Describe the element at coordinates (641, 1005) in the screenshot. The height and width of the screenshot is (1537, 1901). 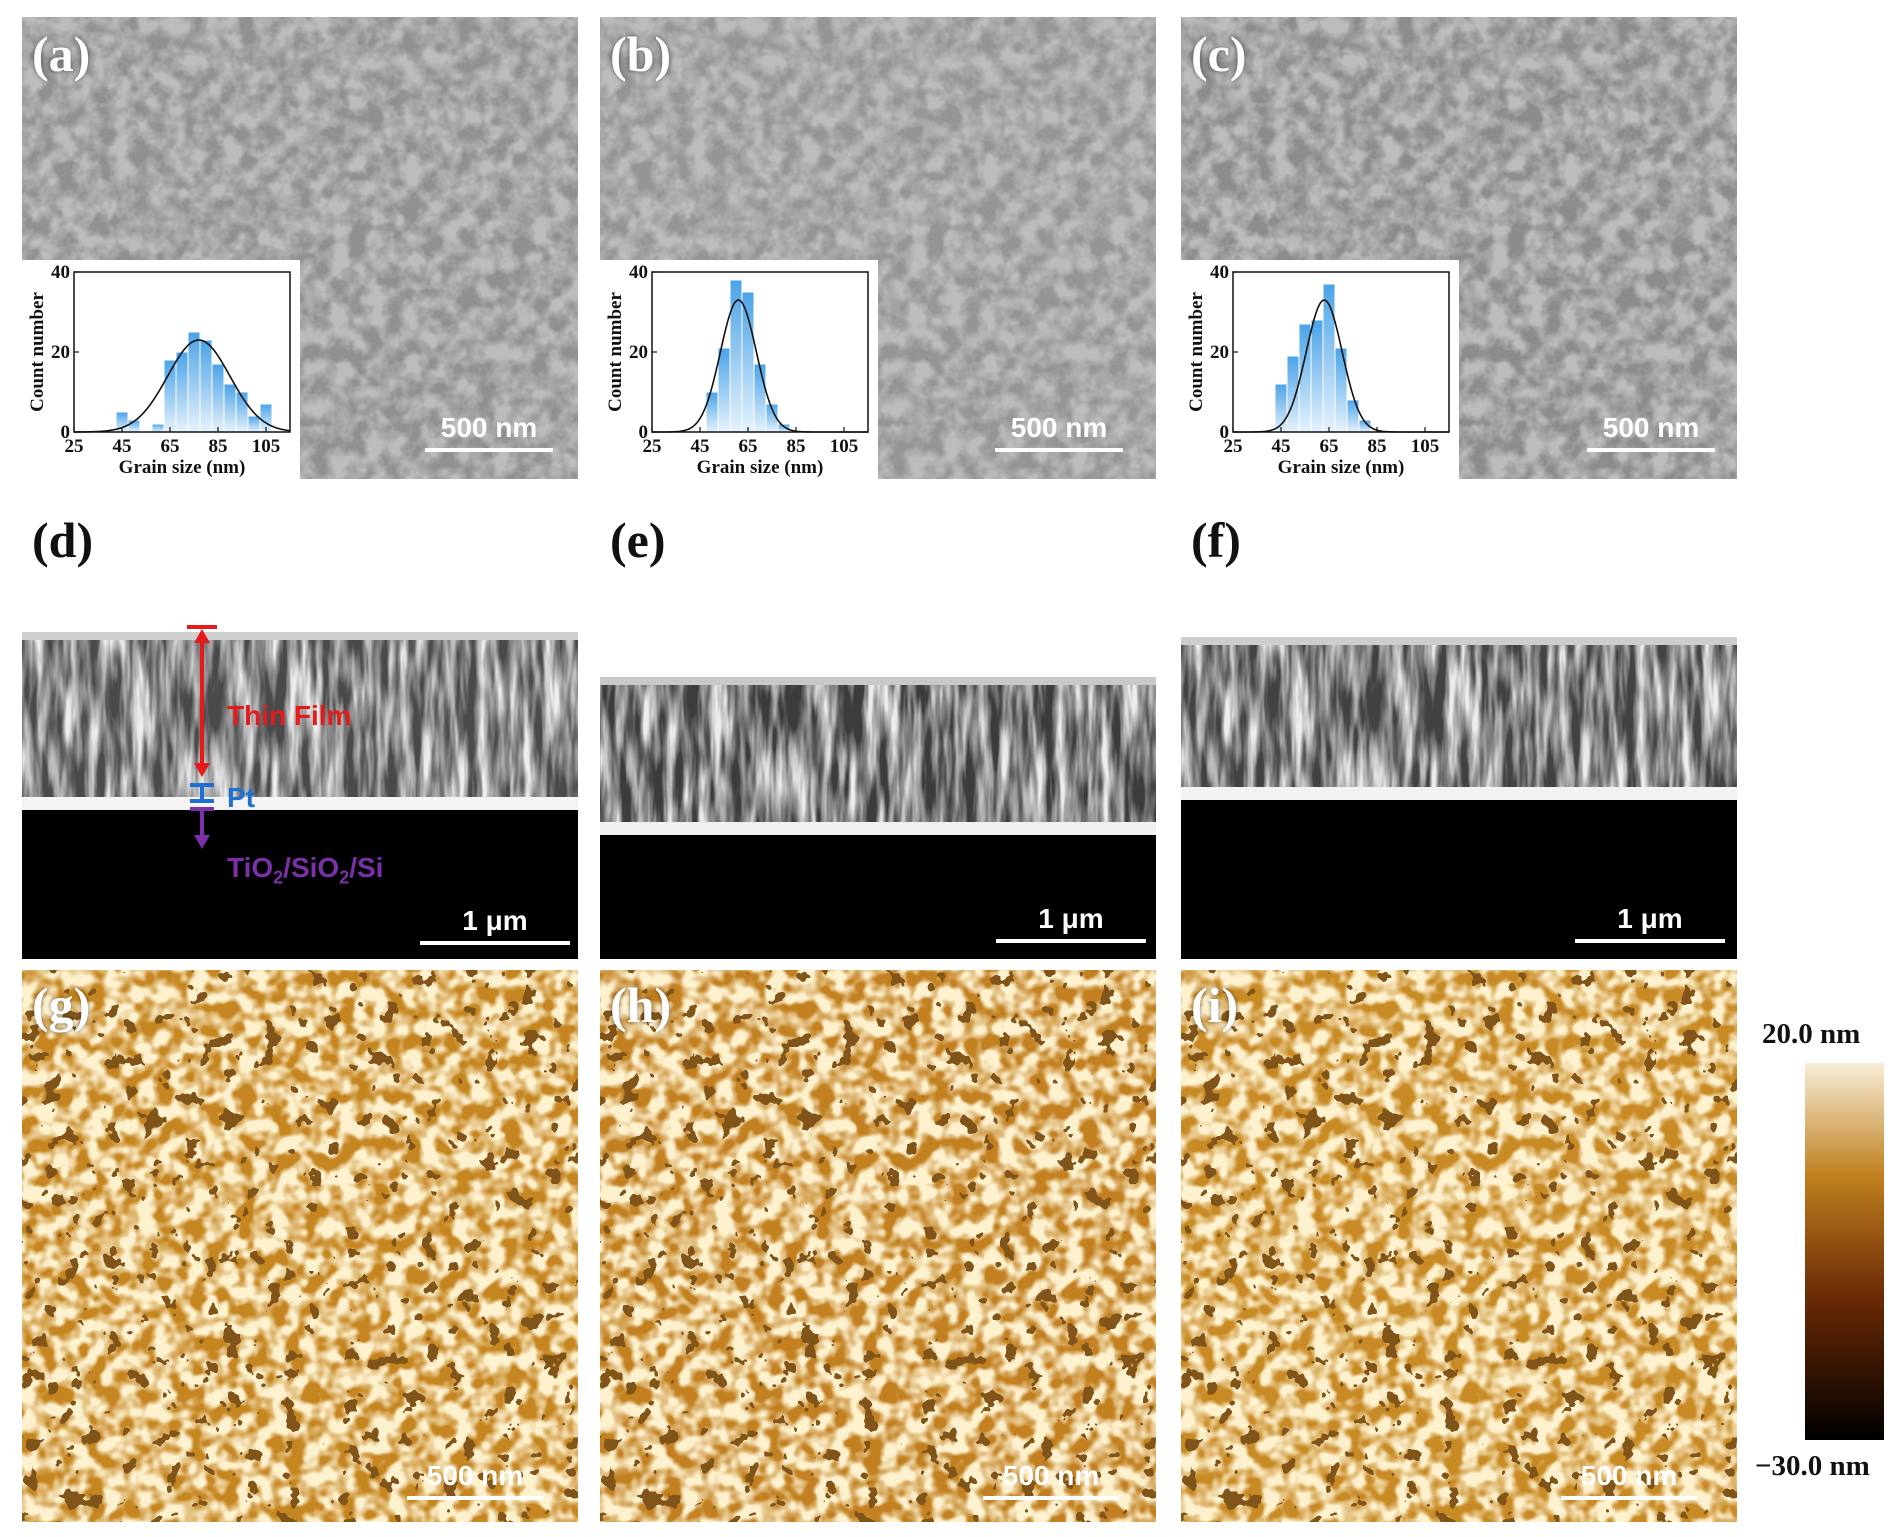
I see `panel-label: (h)` at that location.